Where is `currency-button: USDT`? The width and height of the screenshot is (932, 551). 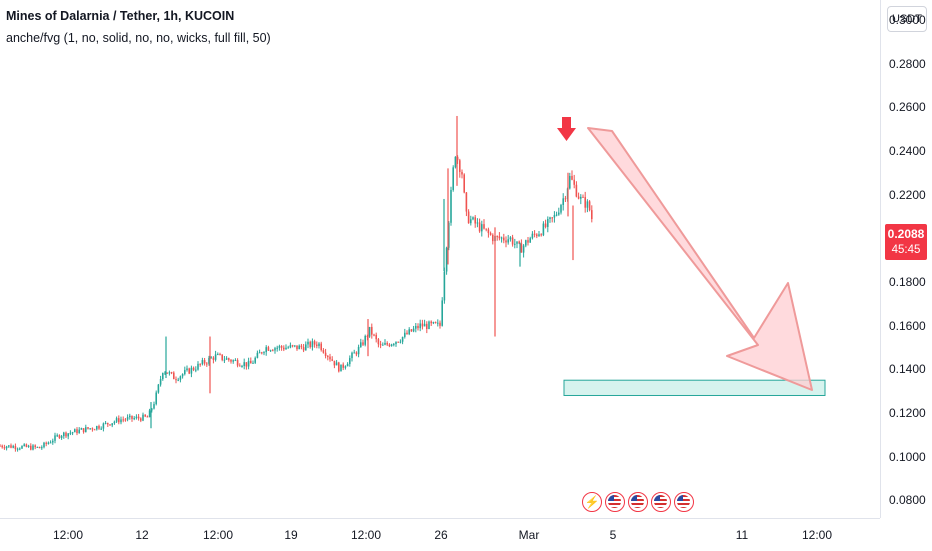
currency-button: USDT is located at coordinates (907, 19).